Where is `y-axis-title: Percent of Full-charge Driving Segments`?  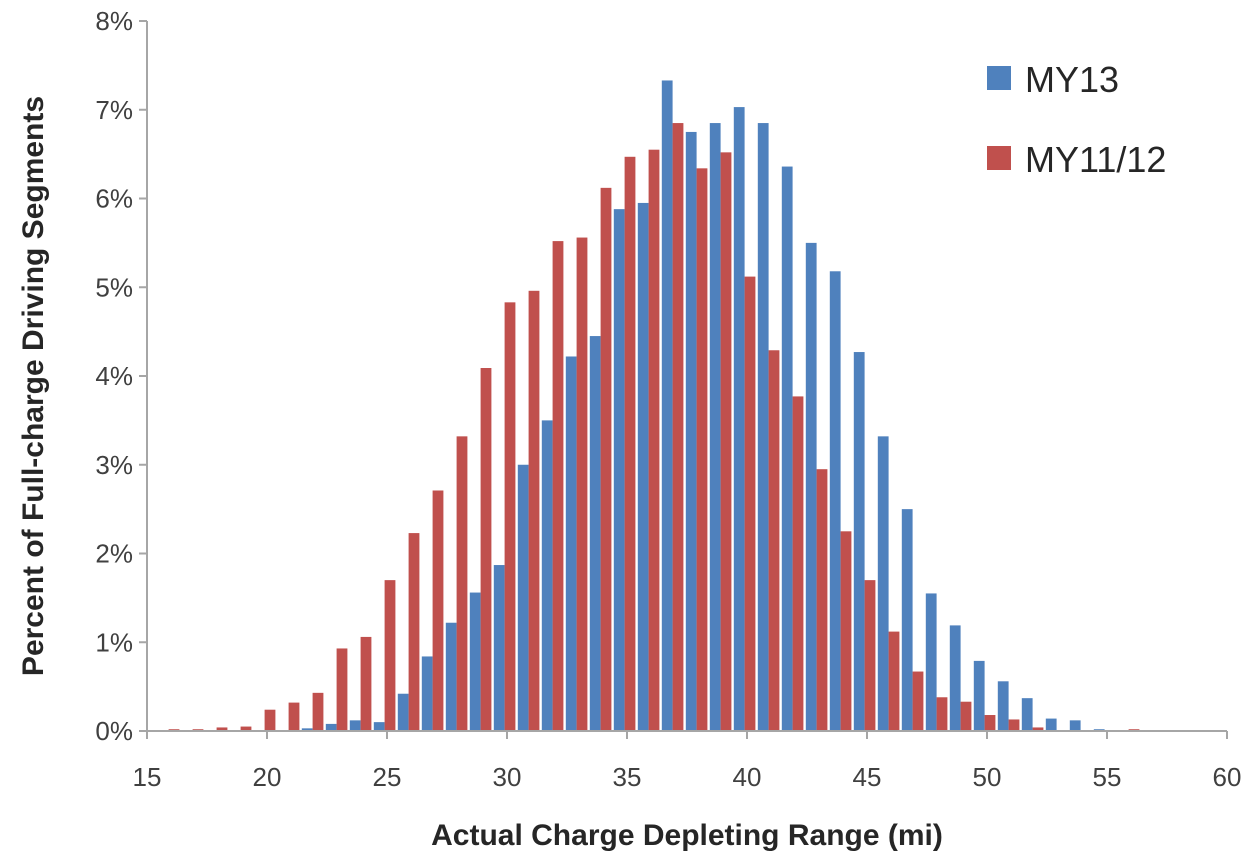 y-axis-title: Percent of Full-charge Driving Segments is located at coordinates (33, 386).